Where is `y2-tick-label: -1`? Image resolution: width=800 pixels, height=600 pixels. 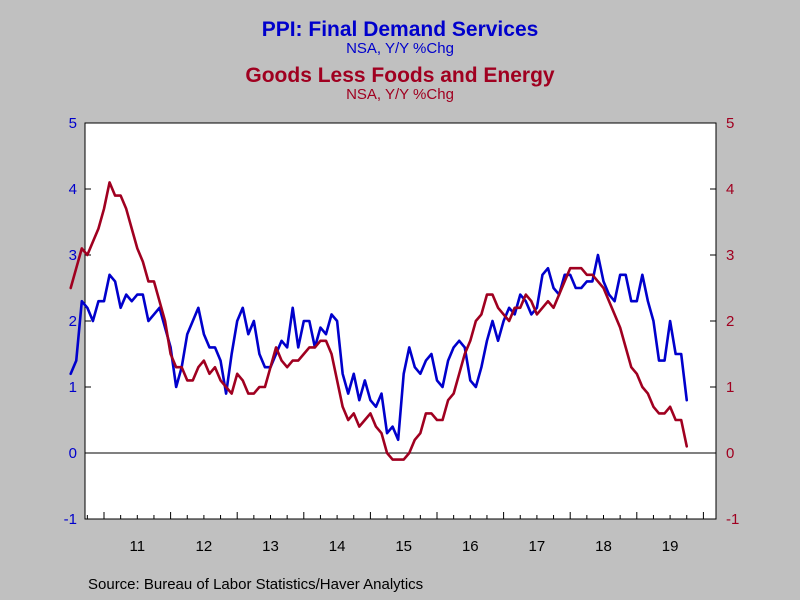 y2-tick-label: -1 is located at coordinates (732, 519).